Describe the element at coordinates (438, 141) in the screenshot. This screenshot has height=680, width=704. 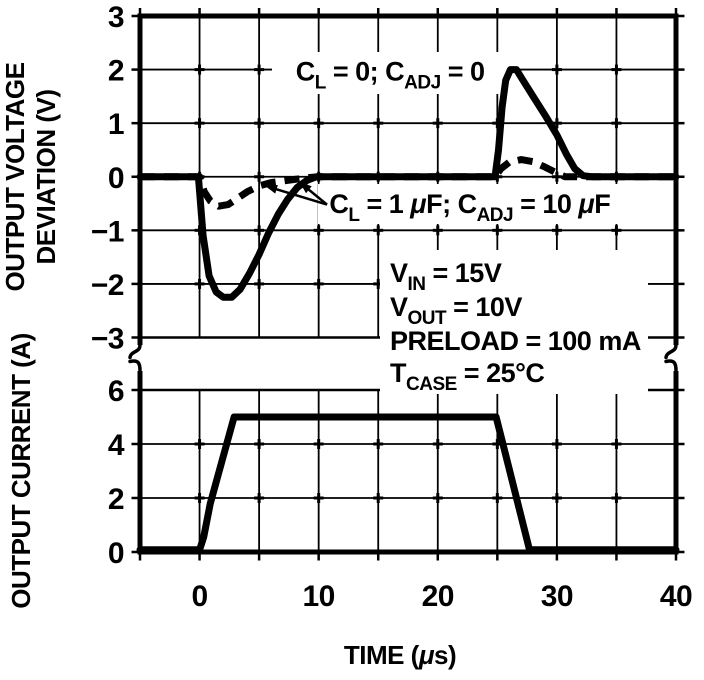
I see `curve-annotations: CL = 0; CADJ = 0 CL = 1 μF; CADJ = 10 μF` at that location.